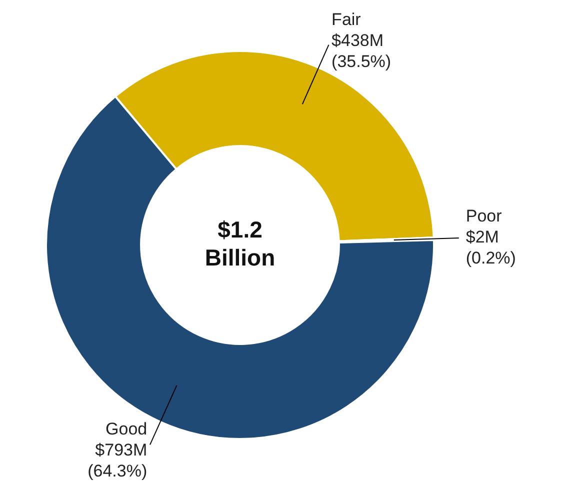 This screenshot has height=498, width=578. Describe the element at coordinates (484, 226) in the screenshot. I see `slice-label: Poor $2M` at that location.